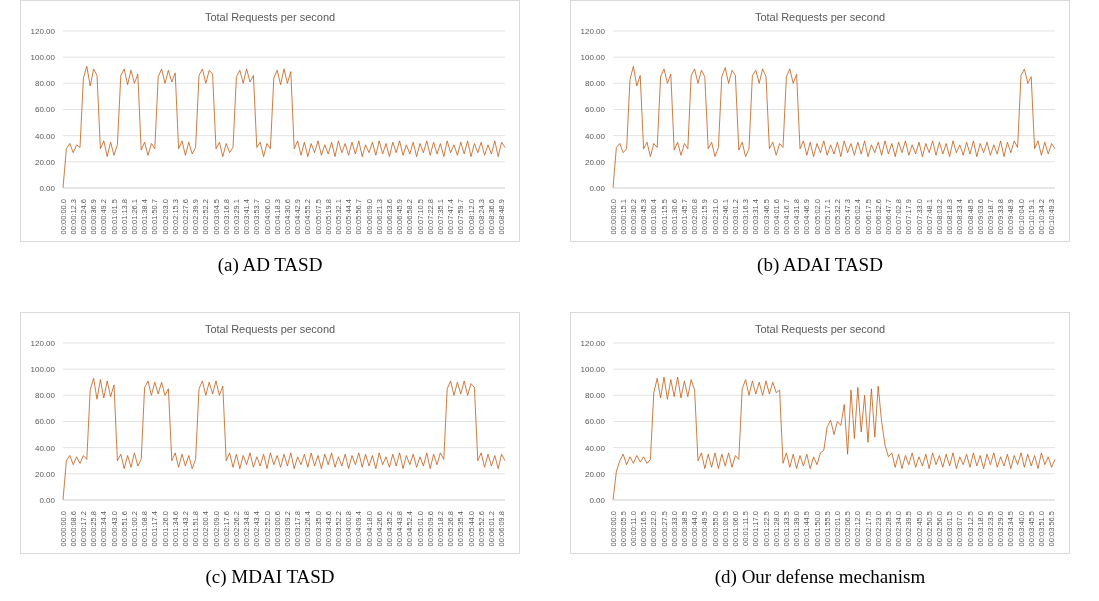  I want to click on text: (c) MDAI TASD, so click(270, 577).